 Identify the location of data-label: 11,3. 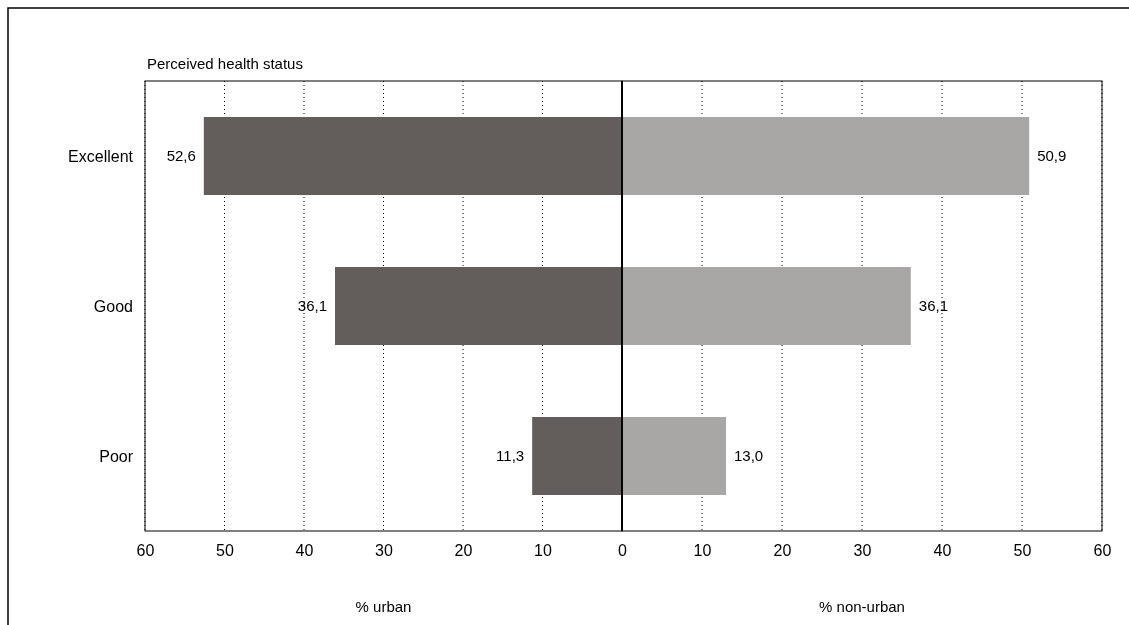
(510, 456).